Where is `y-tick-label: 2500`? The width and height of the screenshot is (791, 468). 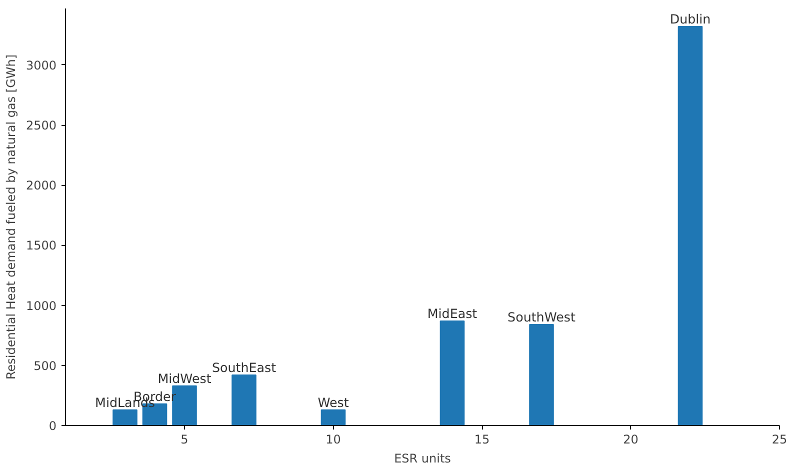
y-tick-label: 2500 is located at coordinates (41, 125).